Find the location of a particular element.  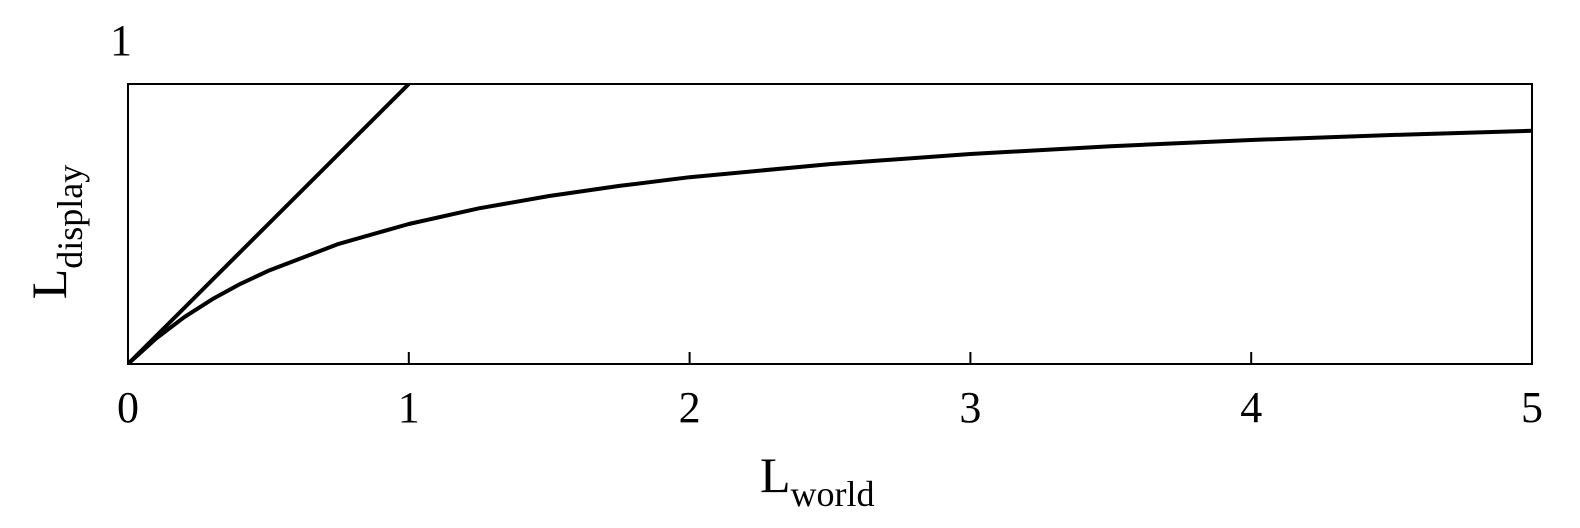

x-axis-ticks is located at coordinates (830, 358).